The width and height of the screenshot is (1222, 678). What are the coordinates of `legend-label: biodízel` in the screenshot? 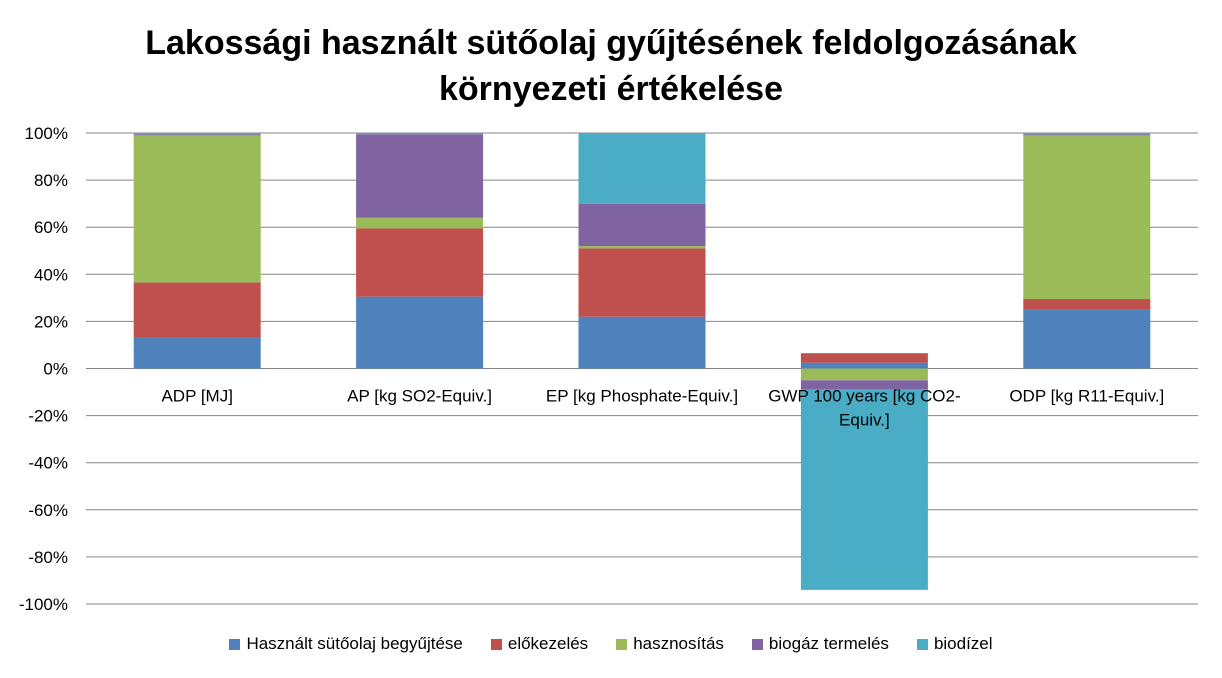 It's located at (963, 643).